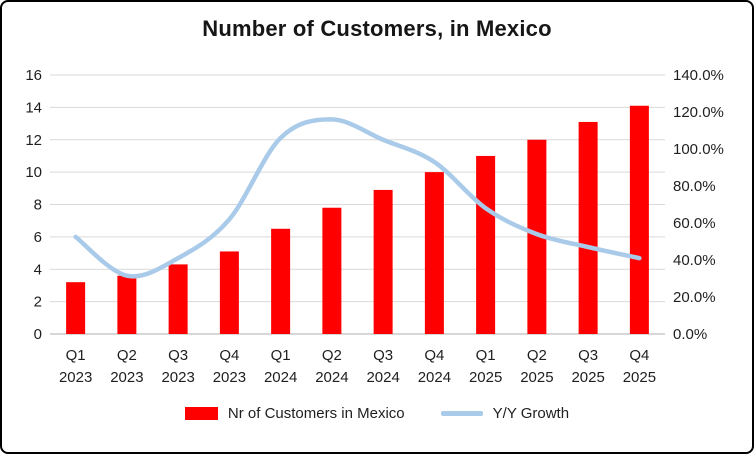 This screenshot has height=454, width=754. I want to click on right-axis-tick-label: 20.0%, so click(694, 297).